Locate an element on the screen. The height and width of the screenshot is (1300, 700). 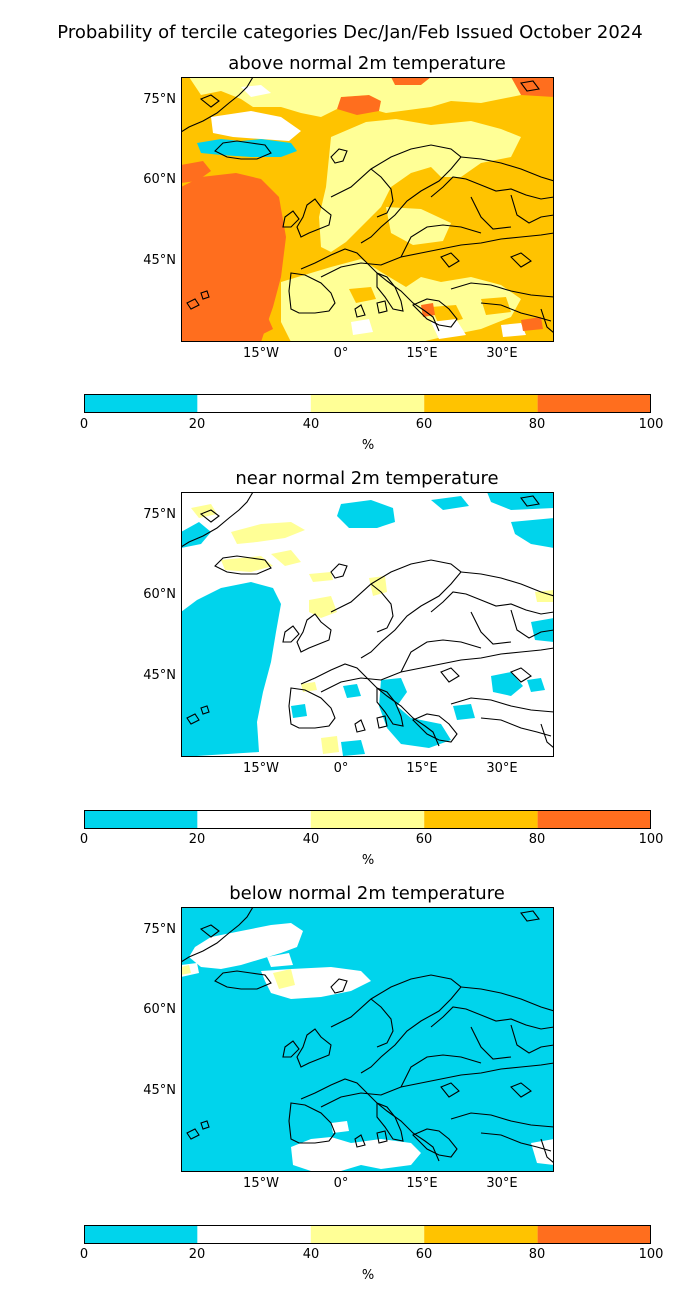
panel-title-above: above normal 2m temperature is located at coordinates (367, 63).